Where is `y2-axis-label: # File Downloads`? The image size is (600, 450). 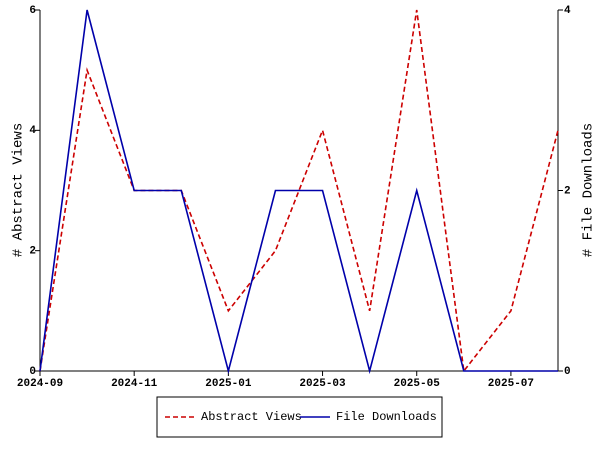 y2-axis-label: # File Downloads is located at coordinates (589, 190).